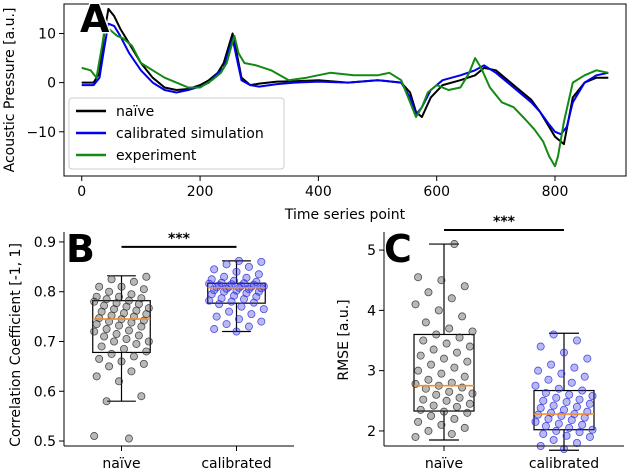  I want to click on panel-c-boxplots: ***, so click(504, 334).